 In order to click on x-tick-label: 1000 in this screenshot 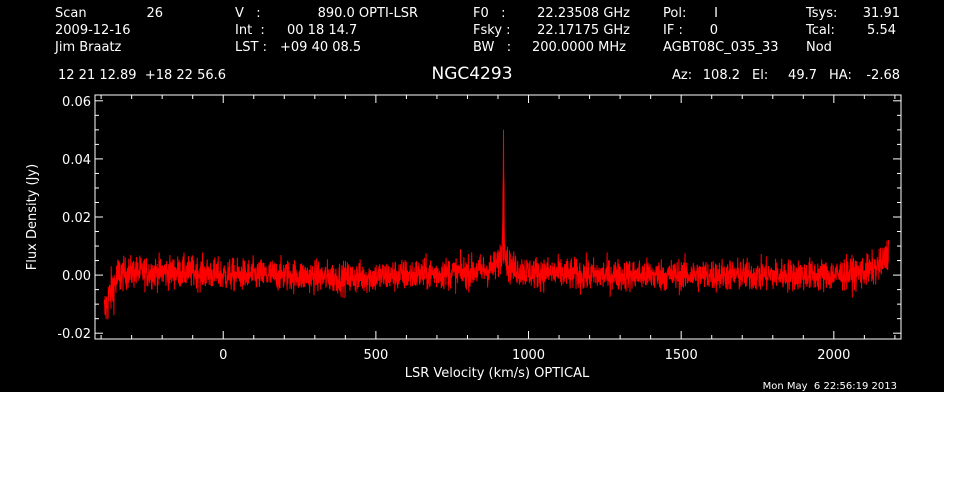, I will do `click(528, 355)`.